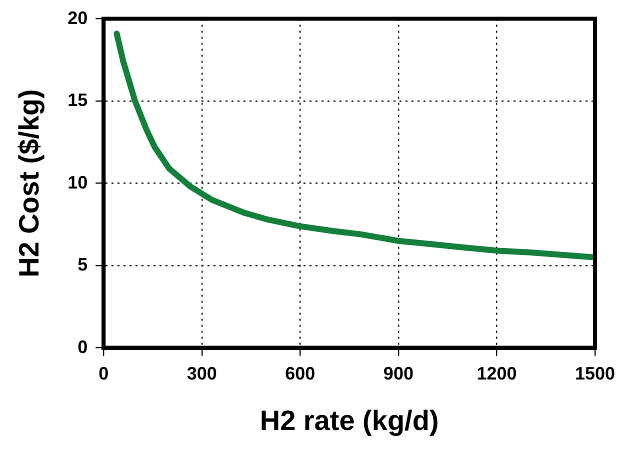 This screenshot has width=625, height=453. What do you see at coordinates (78, 100) in the screenshot?
I see `y-tick-label: 15` at bounding box center [78, 100].